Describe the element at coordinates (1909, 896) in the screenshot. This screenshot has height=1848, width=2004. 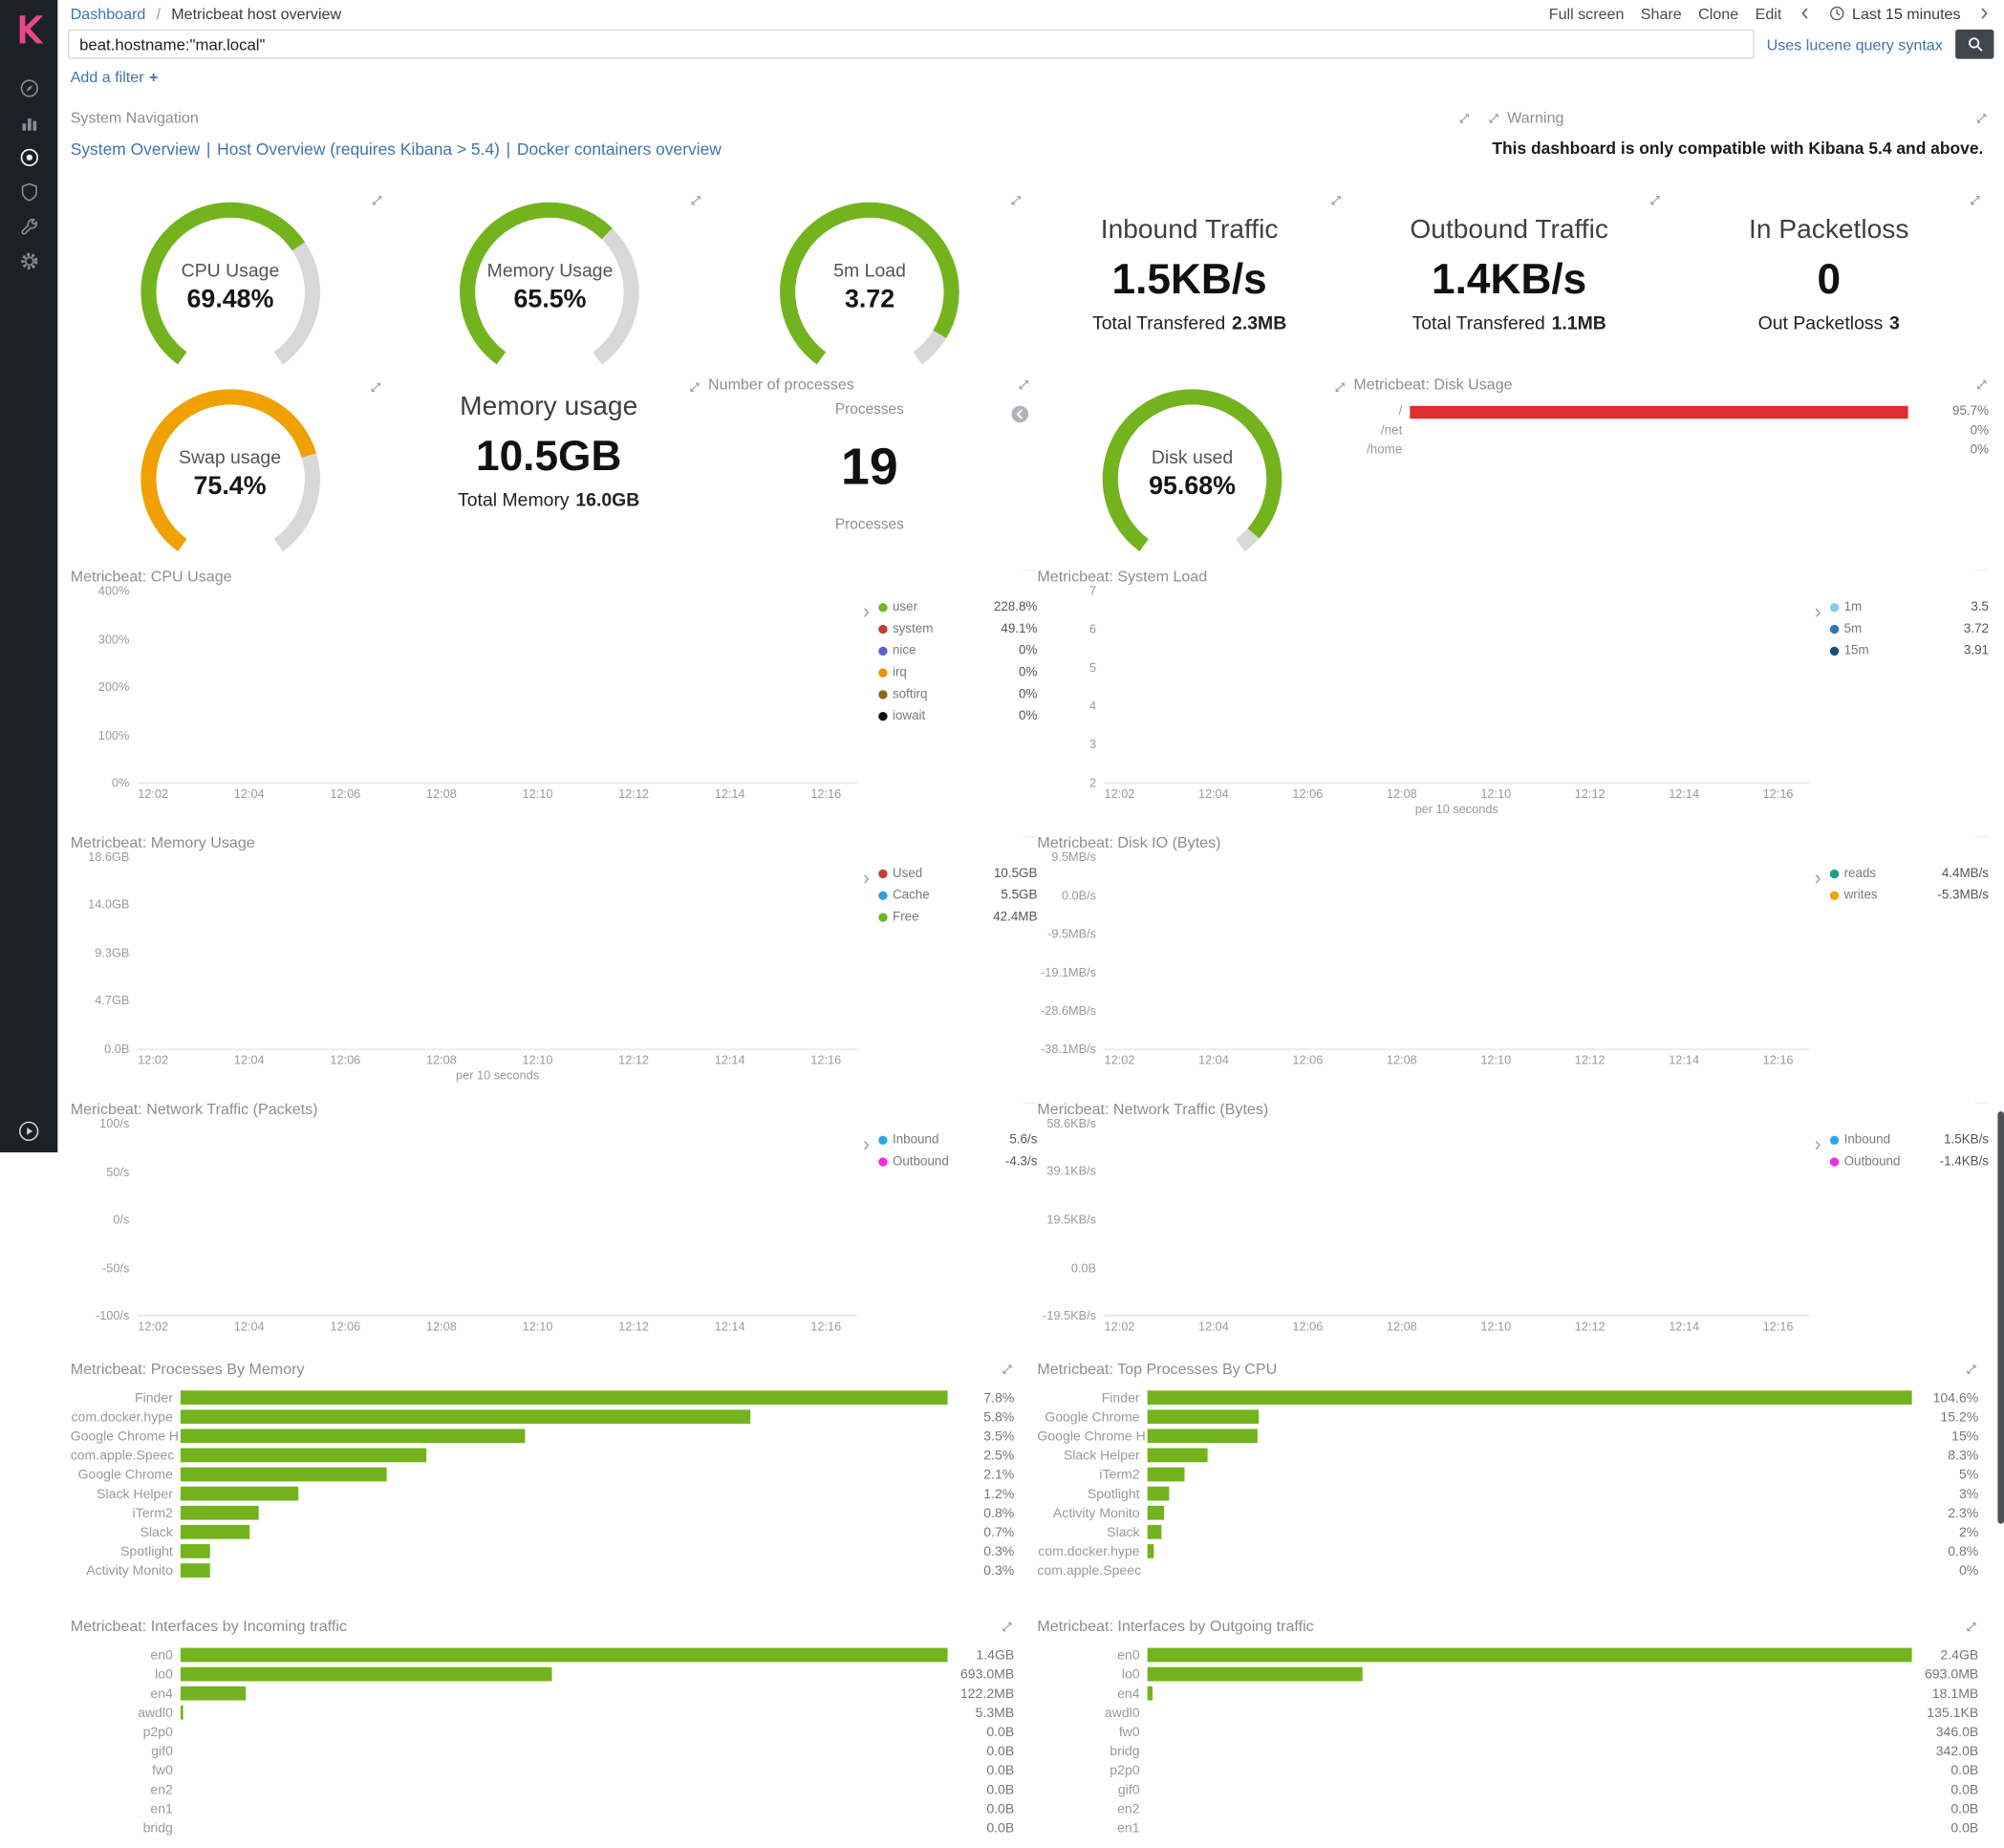
I see `legend-item: writes-5.3MB/s` at that location.